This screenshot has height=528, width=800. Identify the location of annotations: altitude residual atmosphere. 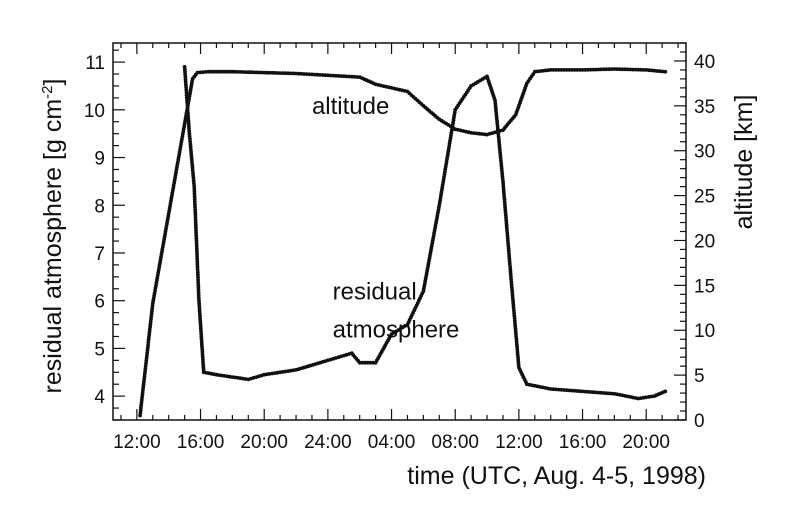
(385, 218).